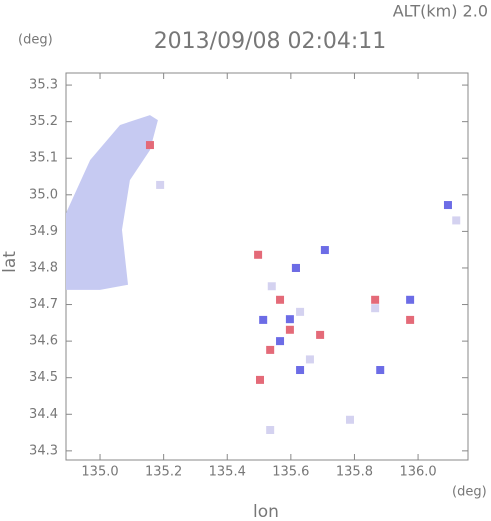  What do you see at coordinates (43, 231) in the screenshot?
I see `y-tick-label: 34.9` at bounding box center [43, 231].